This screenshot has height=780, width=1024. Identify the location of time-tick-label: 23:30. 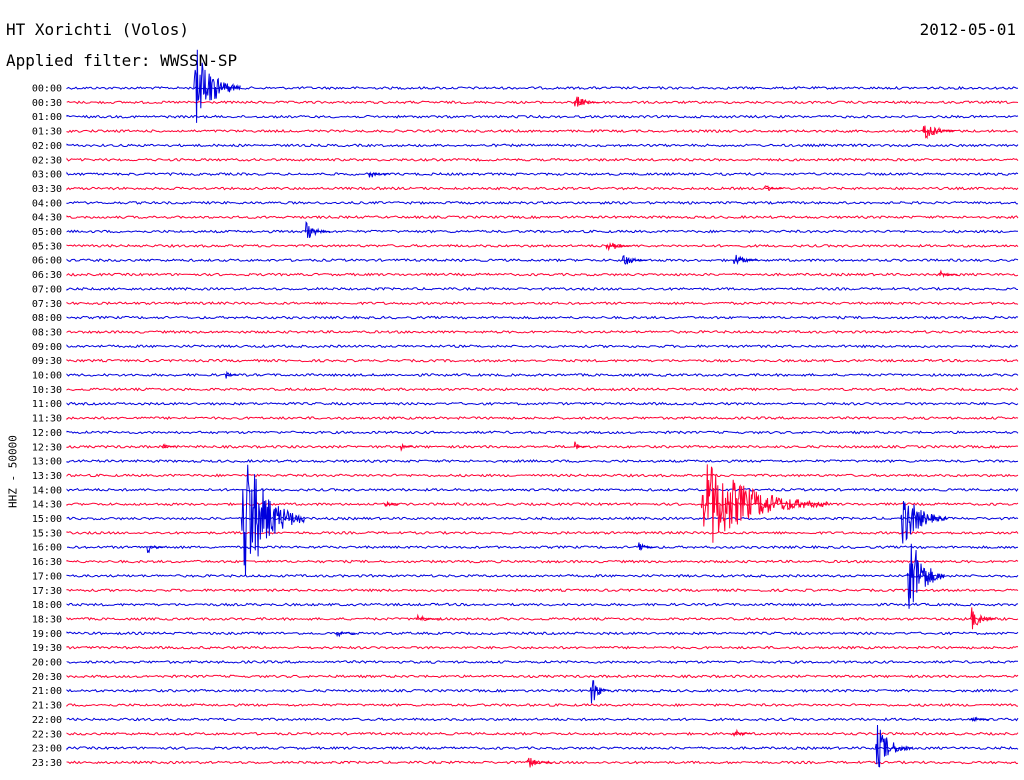
(47, 763).